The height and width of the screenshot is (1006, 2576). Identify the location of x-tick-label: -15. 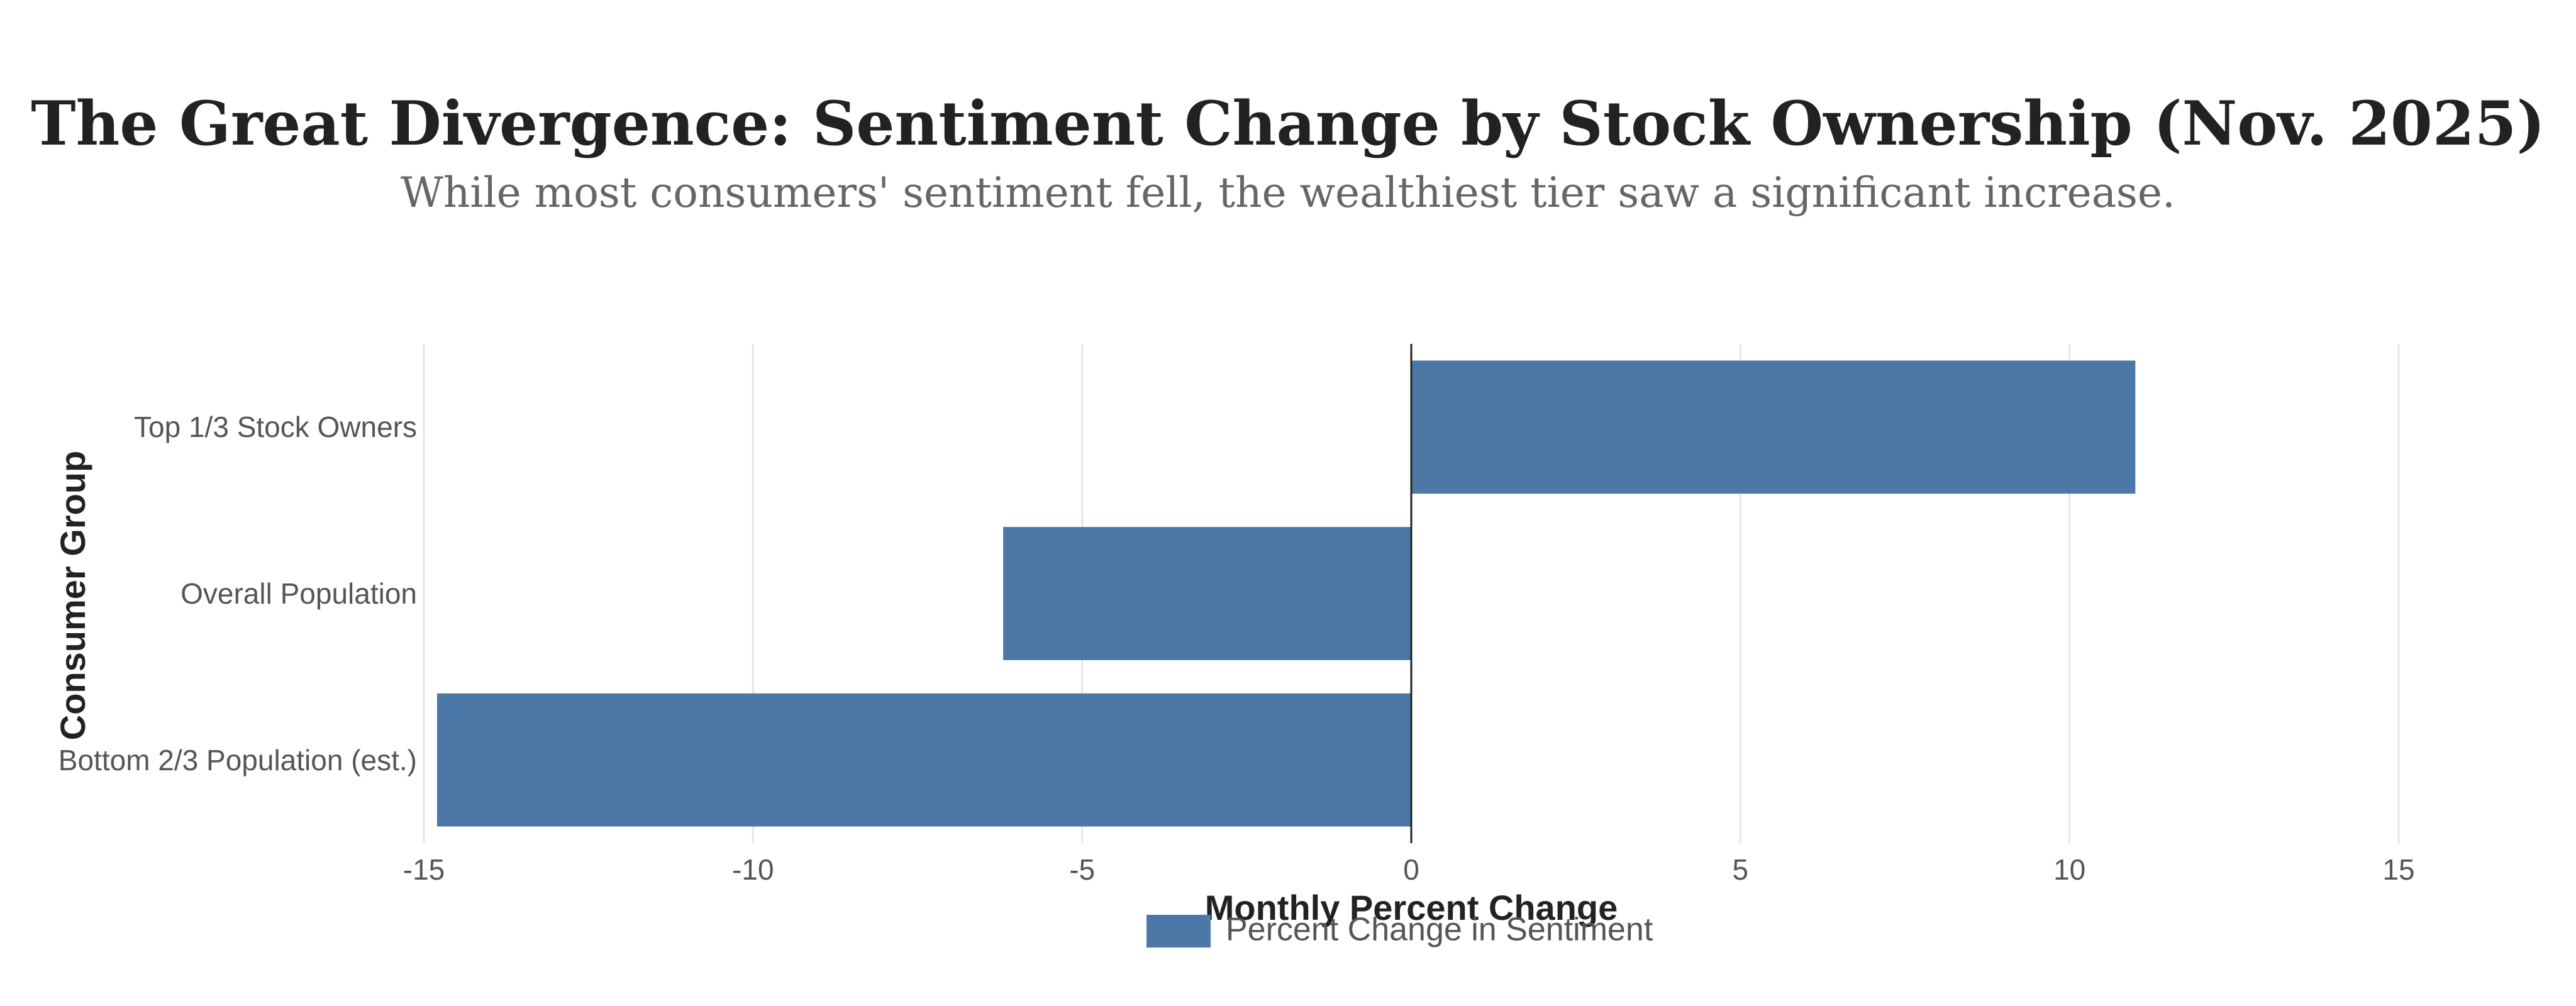
(424, 870).